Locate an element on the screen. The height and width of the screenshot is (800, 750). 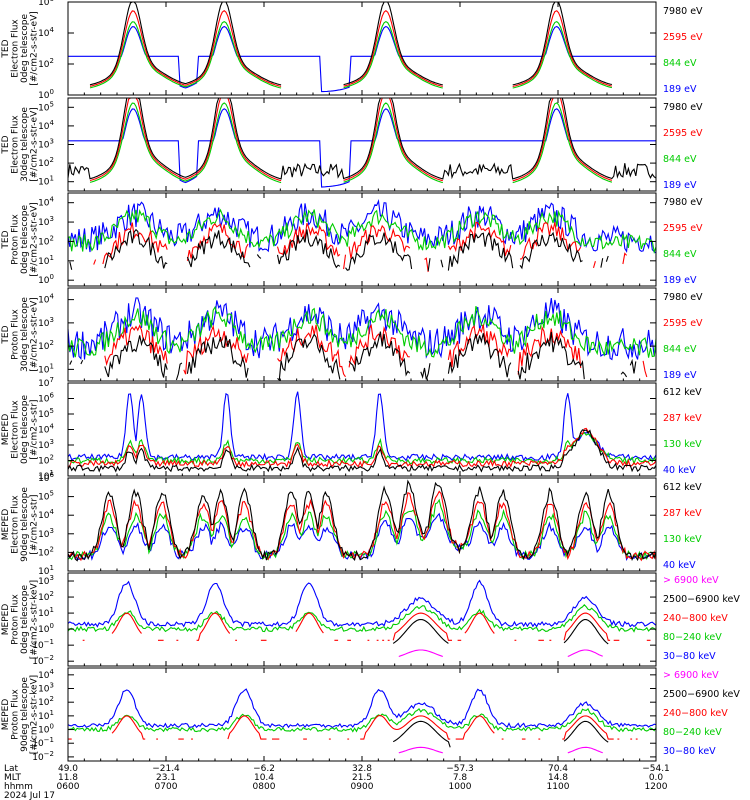
y-axis-label: 90deg telescope is located at coordinates (25, 714).